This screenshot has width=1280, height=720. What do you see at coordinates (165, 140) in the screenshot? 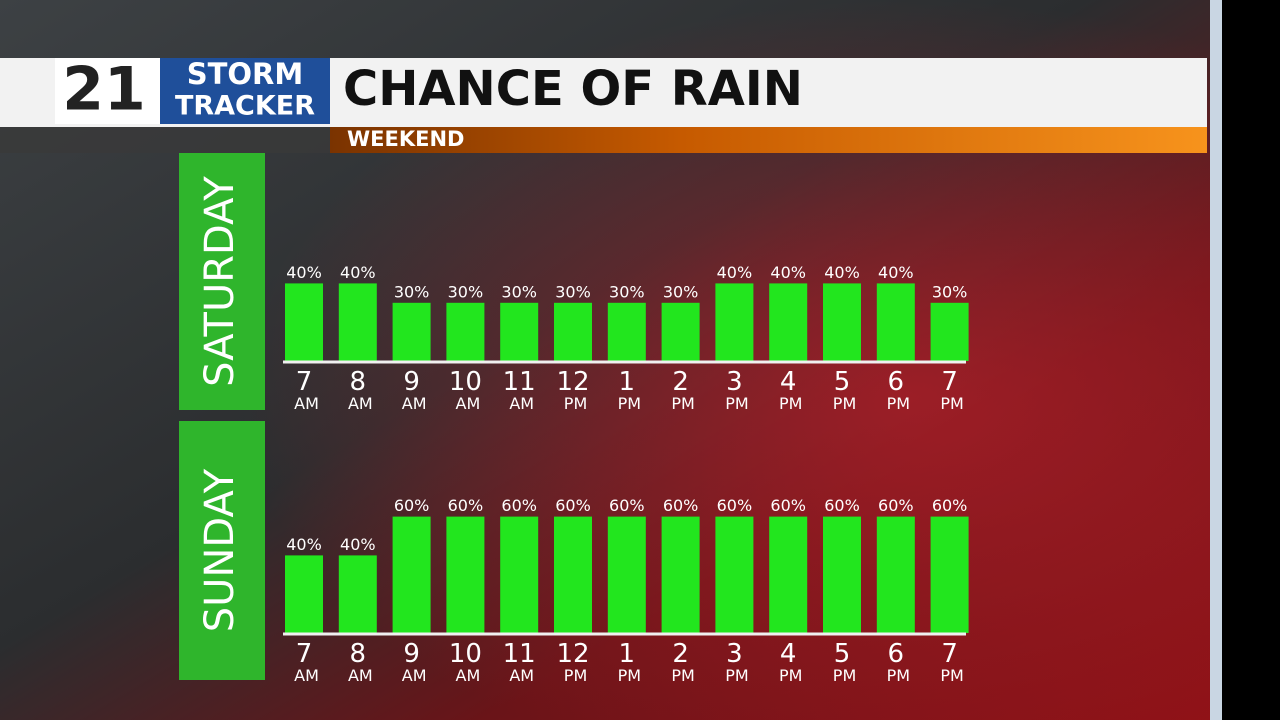
I see `header-under` at bounding box center [165, 140].